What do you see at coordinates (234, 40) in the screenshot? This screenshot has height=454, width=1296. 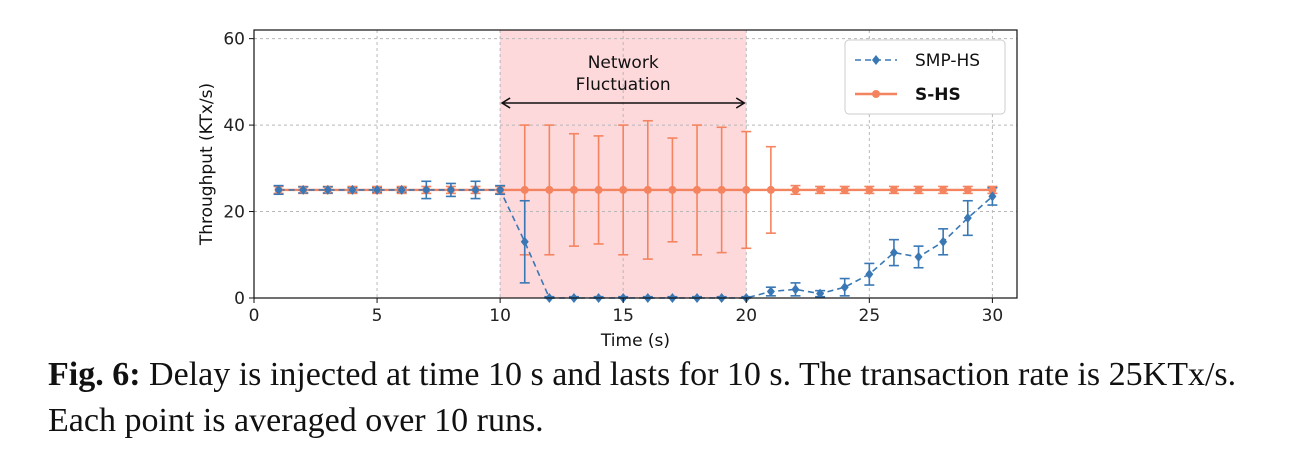 I see `y-tick-label: 60` at bounding box center [234, 40].